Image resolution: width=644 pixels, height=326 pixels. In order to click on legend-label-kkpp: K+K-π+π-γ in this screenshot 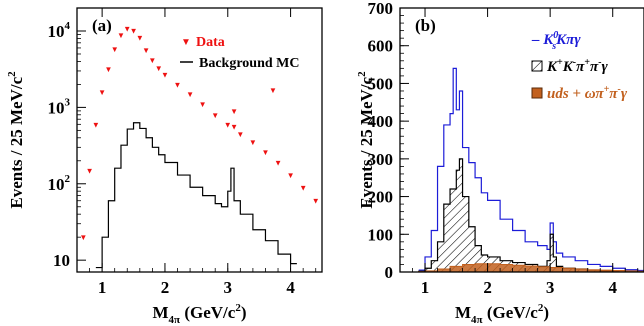, I will do `click(577, 66)`.